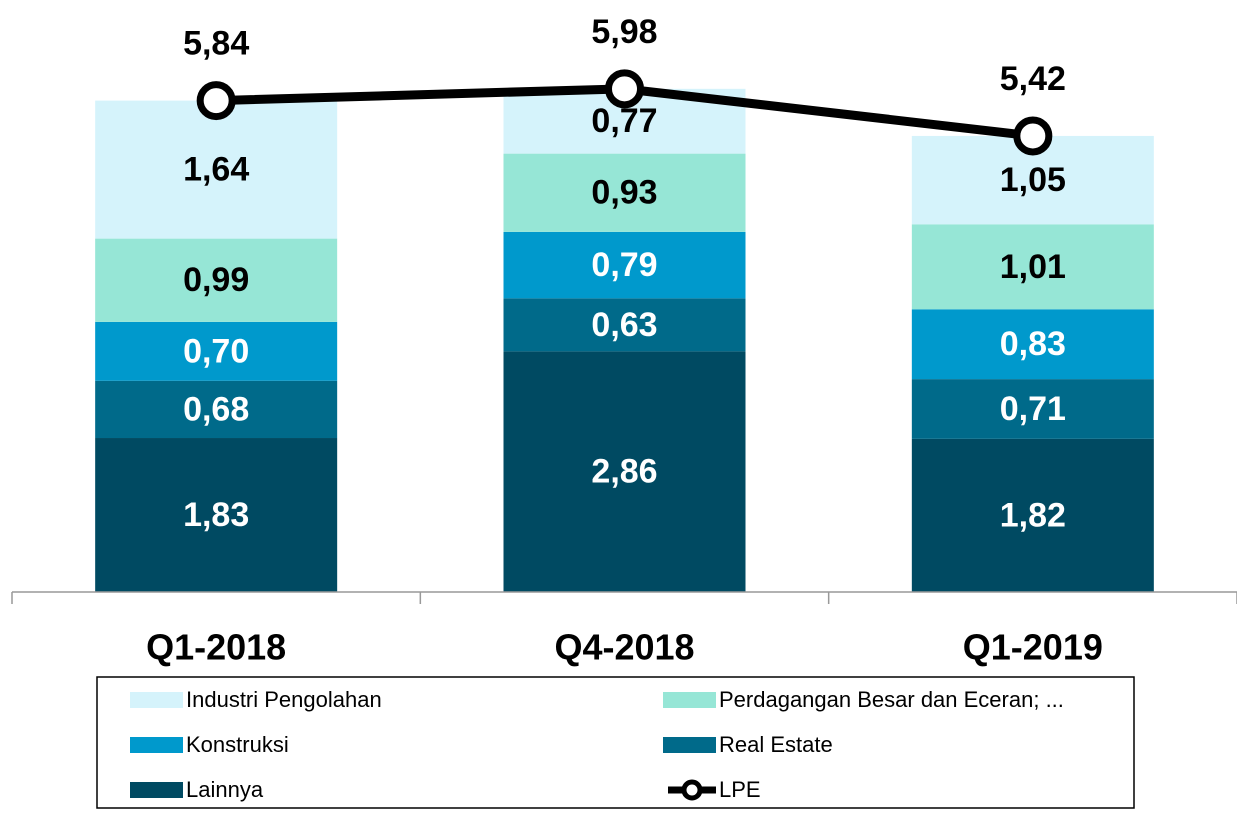 The image size is (1237, 814). I want to click on data-label: 0,93, so click(624, 193).